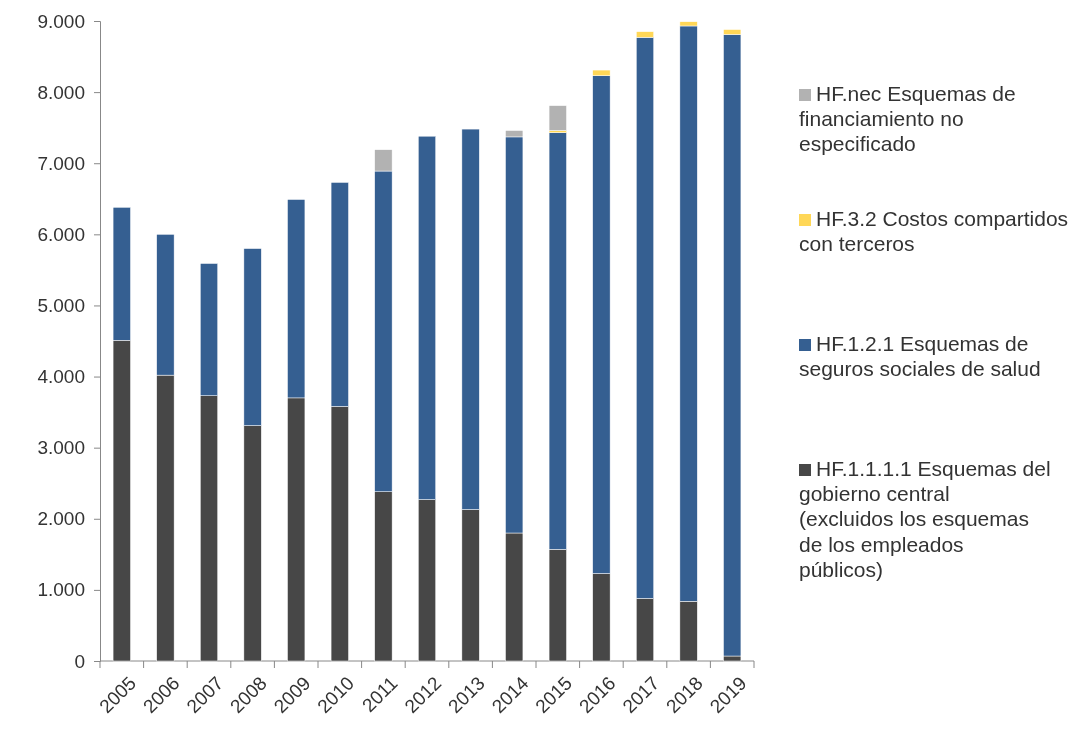  What do you see at coordinates (557, 118) in the screenshot?
I see `bar` at bounding box center [557, 118].